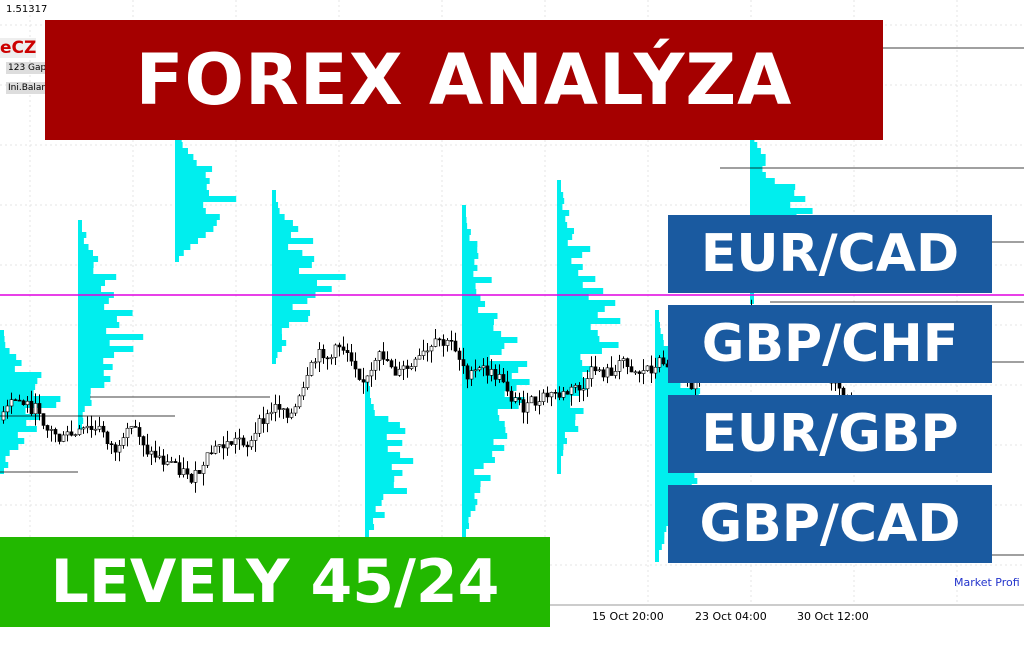  I want to click on pair-label: EUR/GBP, so click(830, 434).